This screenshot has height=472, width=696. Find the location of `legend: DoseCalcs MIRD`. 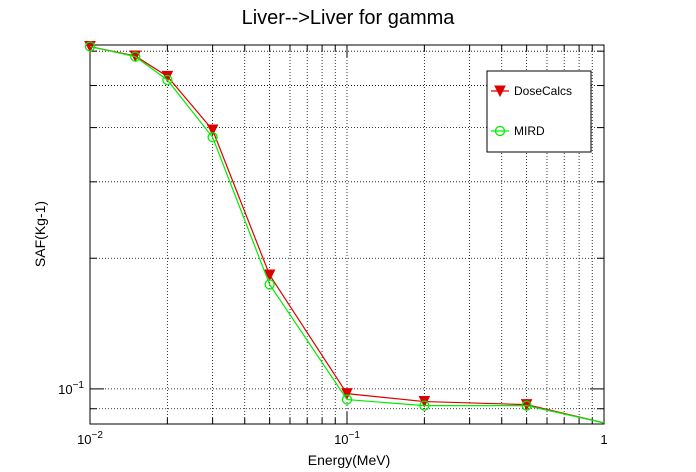

legend: DoseCalcs MIRD is located at coordinates (539, 111).